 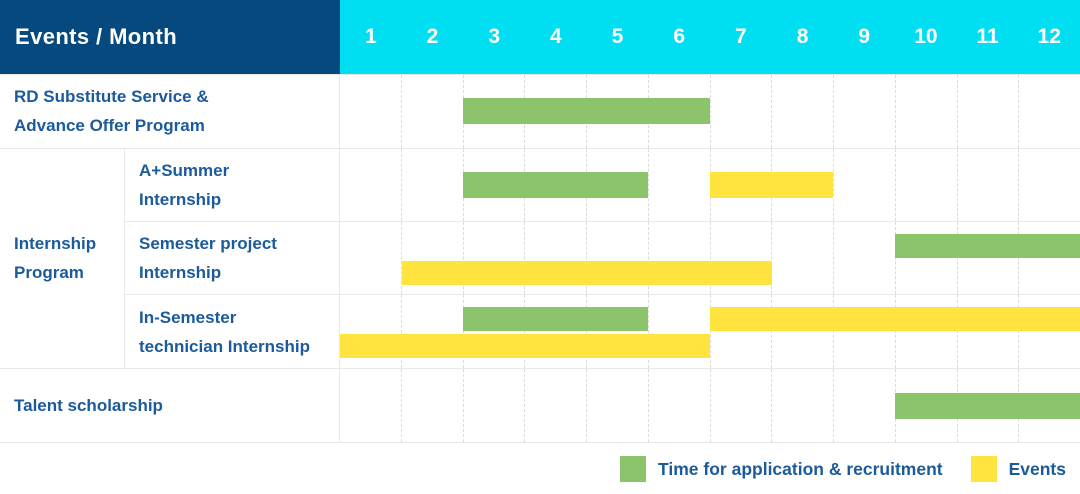 What do you see at coordinates (926, 36) in the screenshot?
I see `month-header-10: 10` at bounding box center [926, 36].